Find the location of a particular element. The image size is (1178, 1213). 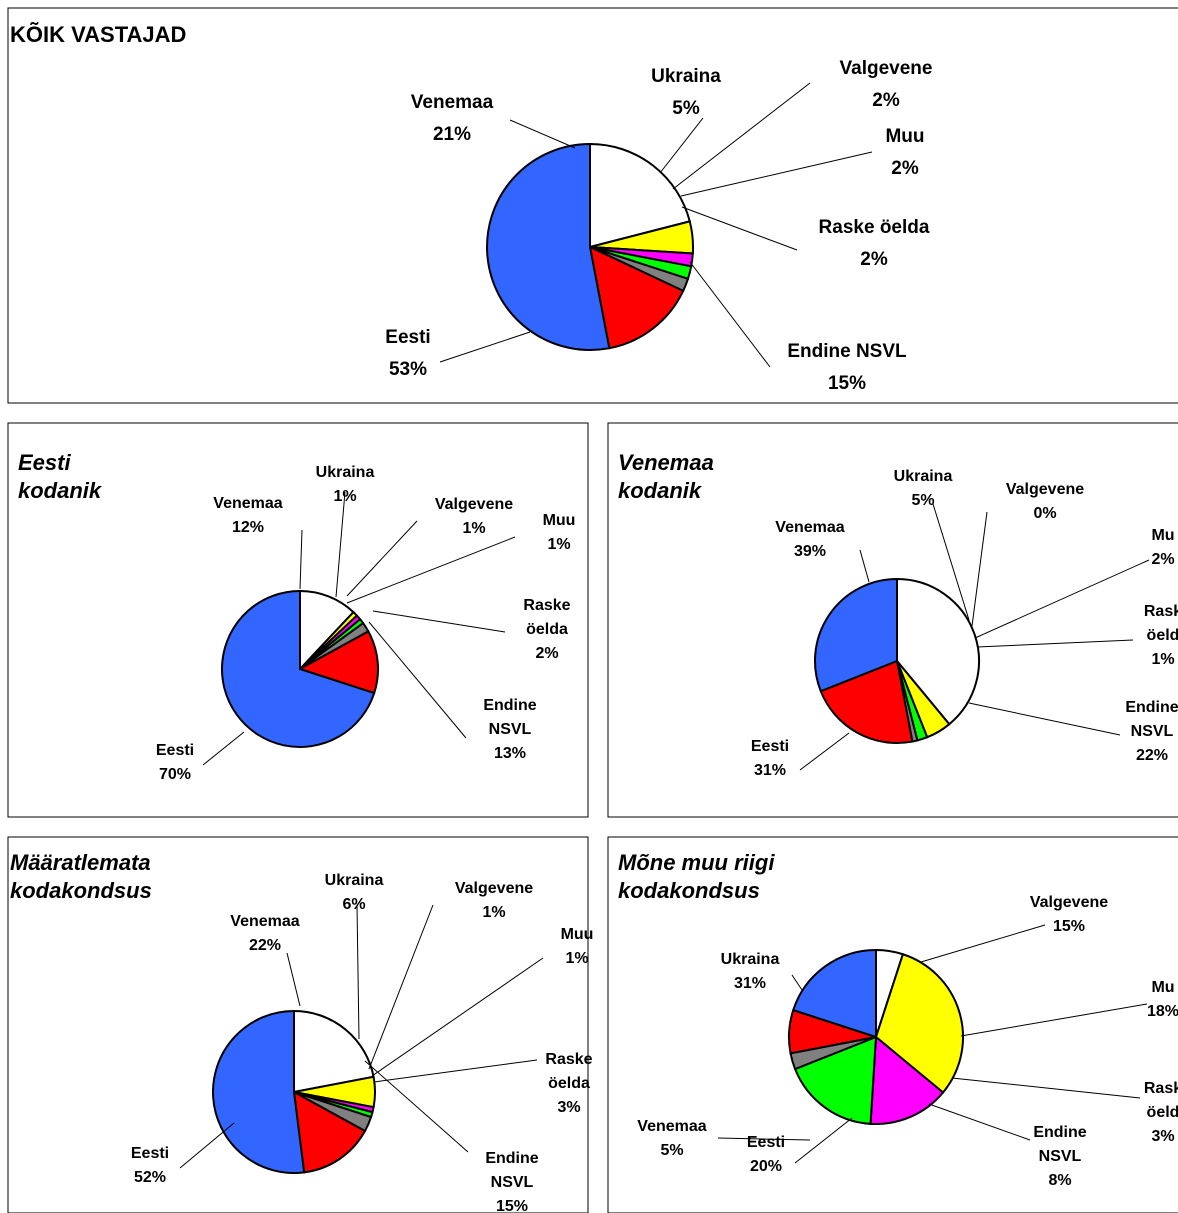

data-label-eesti: Eesti 52% is located at coordinates (150, 1165).